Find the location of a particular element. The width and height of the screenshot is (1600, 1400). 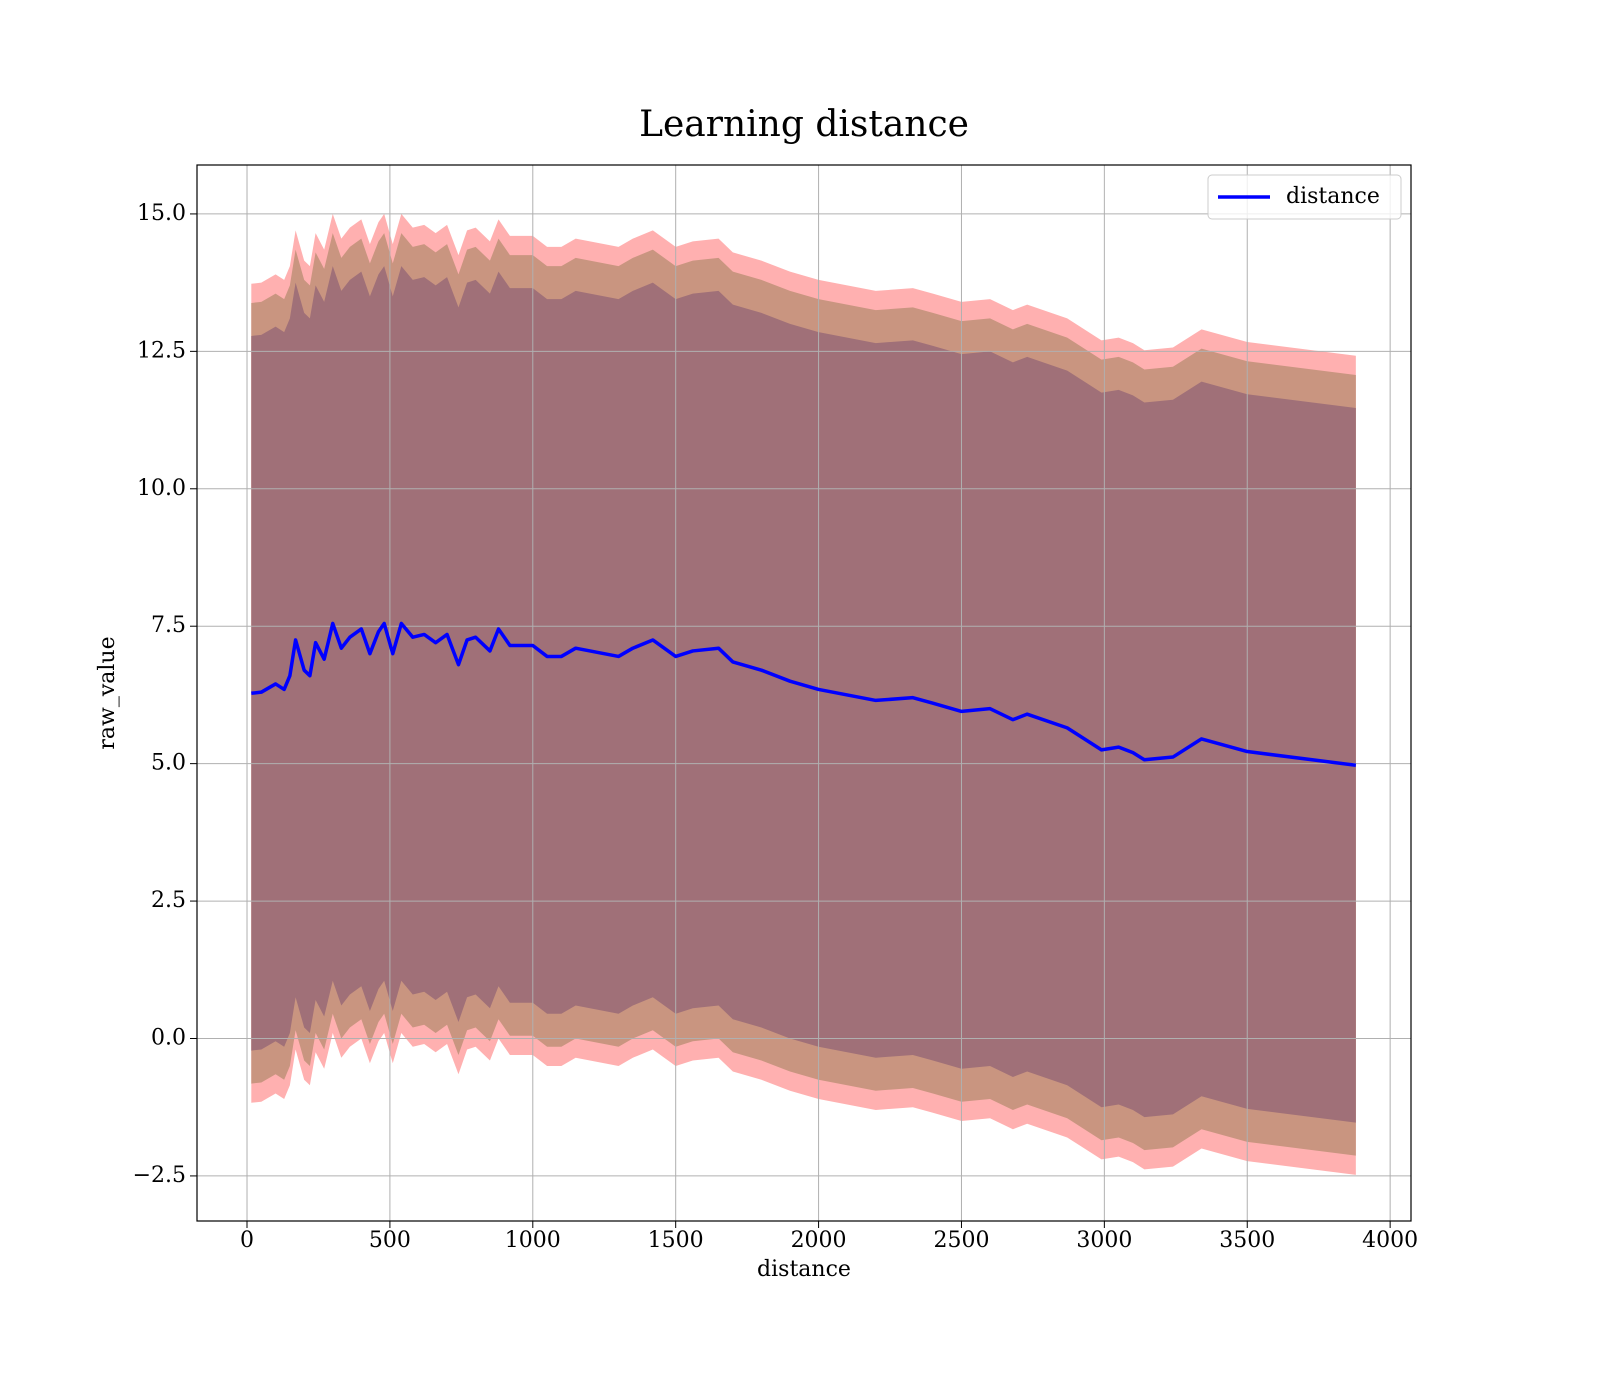

x-tick-label: 1500 is located at coordinates (676, 1240).